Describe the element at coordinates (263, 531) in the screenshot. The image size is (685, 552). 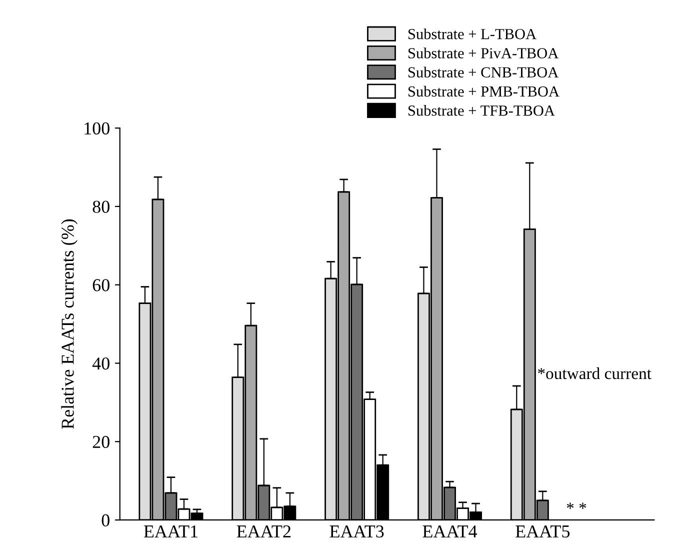
I see `x-tick-label: EAAT2` at that location.